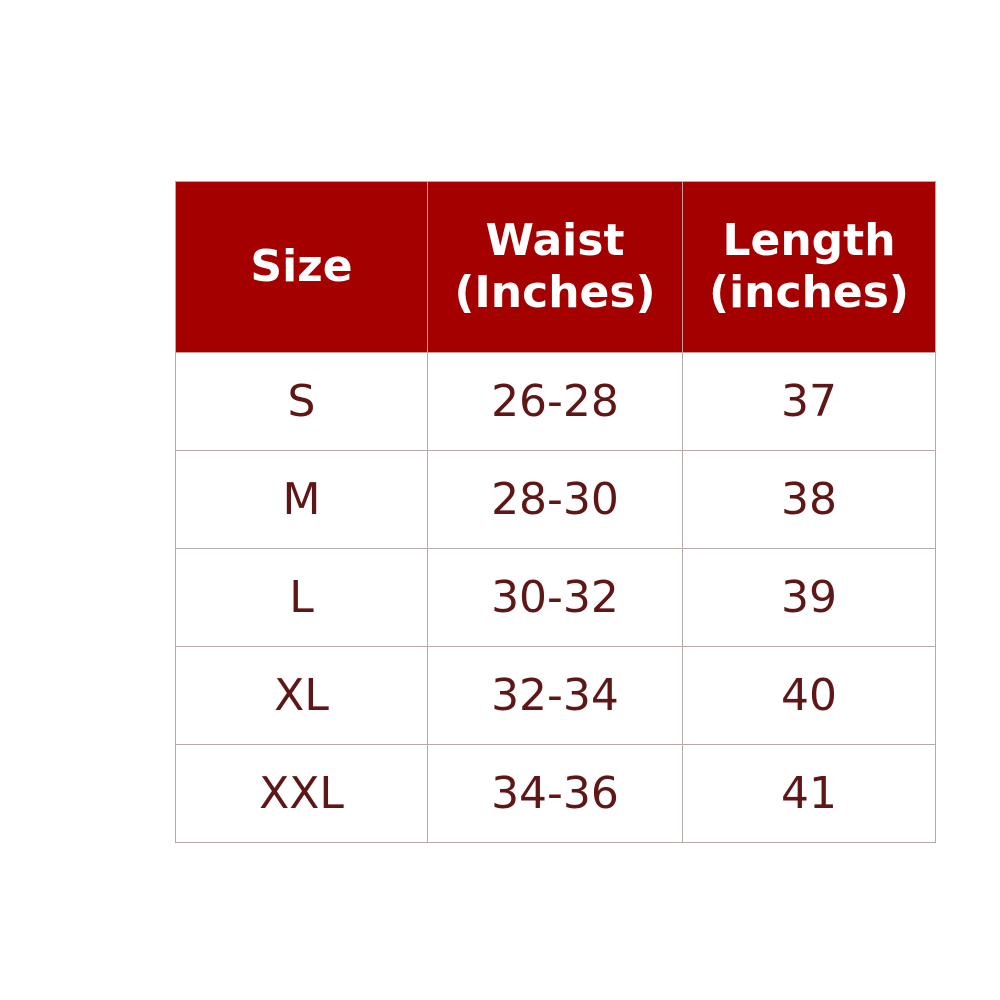  I want to click on size-cell: M, so click(301, 499).